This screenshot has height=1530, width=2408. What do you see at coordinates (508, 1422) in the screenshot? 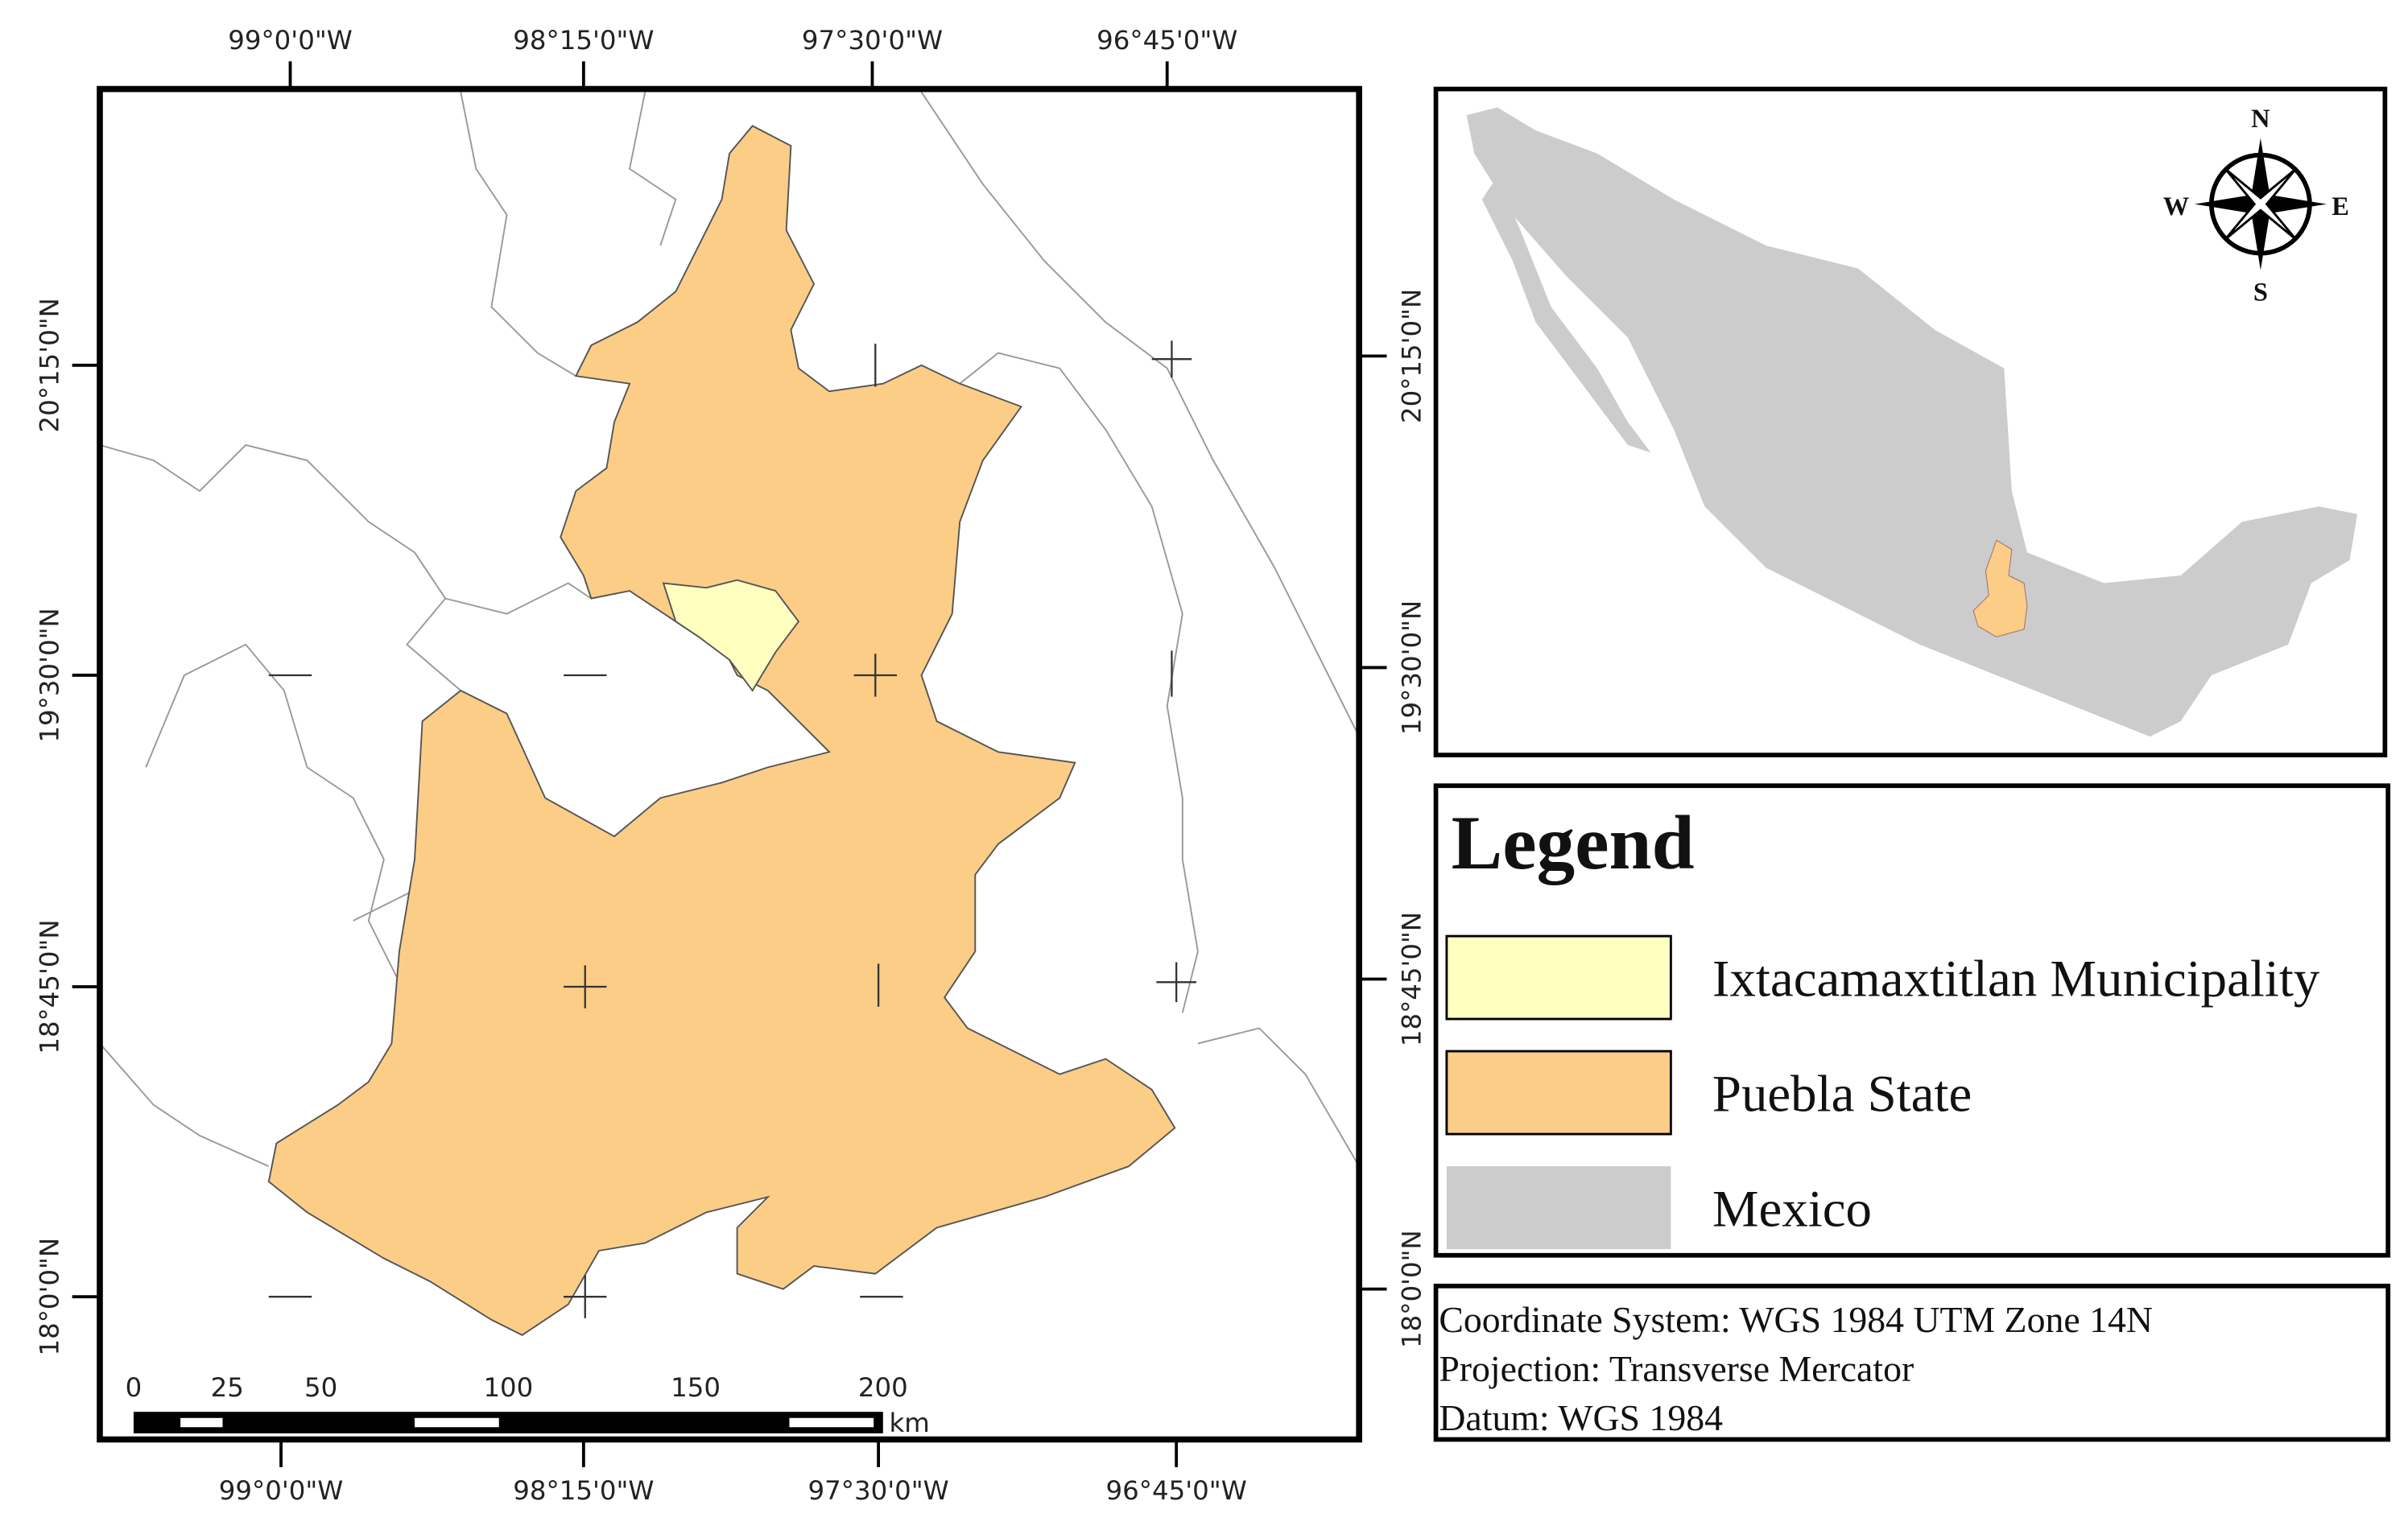
I see `scale-bar-body` at bounding box center [508, 1422].